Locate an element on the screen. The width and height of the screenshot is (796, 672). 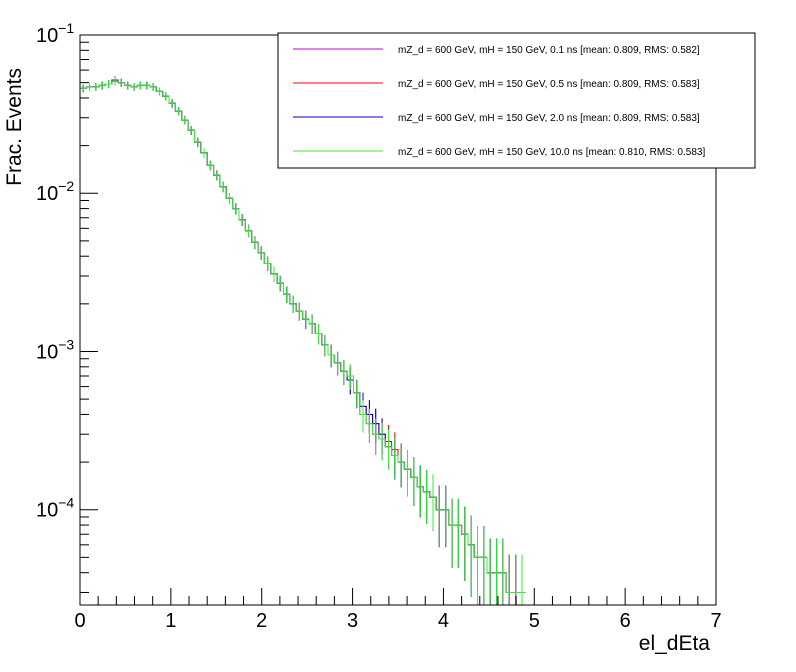
legend-box is located at coordinates (516, 100).